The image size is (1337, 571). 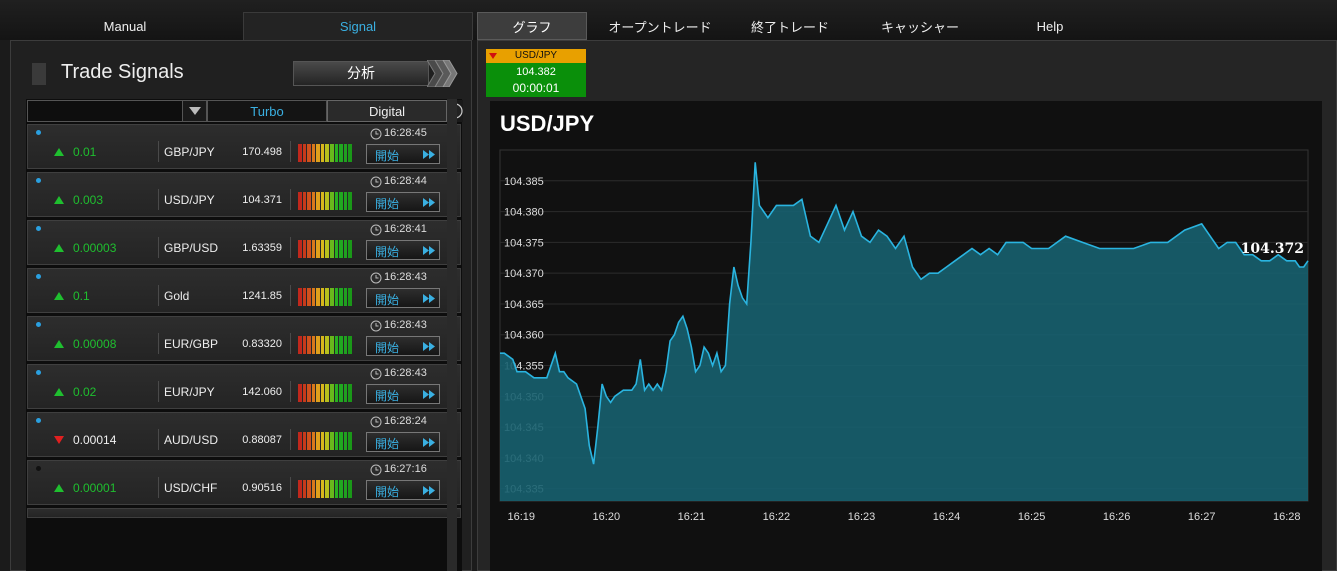 I want to click on tab-graph: グラフ, so click(x=532, y=26).